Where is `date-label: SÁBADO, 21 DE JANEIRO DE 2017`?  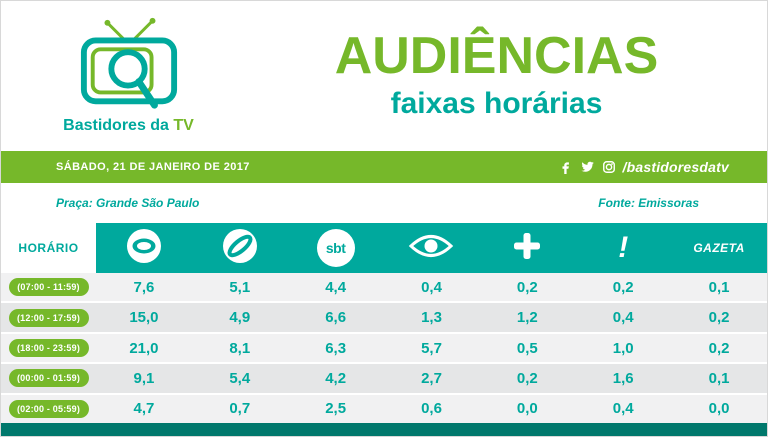 date-label: SÁBADO, 21 DE JANEIRO DE 2017 is located at coordinates (153, 167).